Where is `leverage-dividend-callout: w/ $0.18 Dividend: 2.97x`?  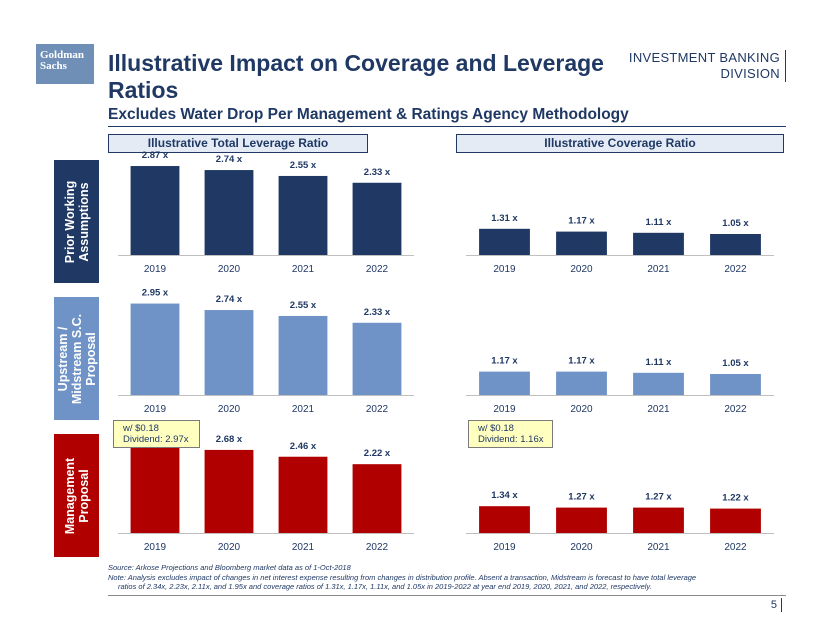
leverage-dividend-callout: w/ $0.18 Dividend: 2.97x is located at coordinates (156, 434).